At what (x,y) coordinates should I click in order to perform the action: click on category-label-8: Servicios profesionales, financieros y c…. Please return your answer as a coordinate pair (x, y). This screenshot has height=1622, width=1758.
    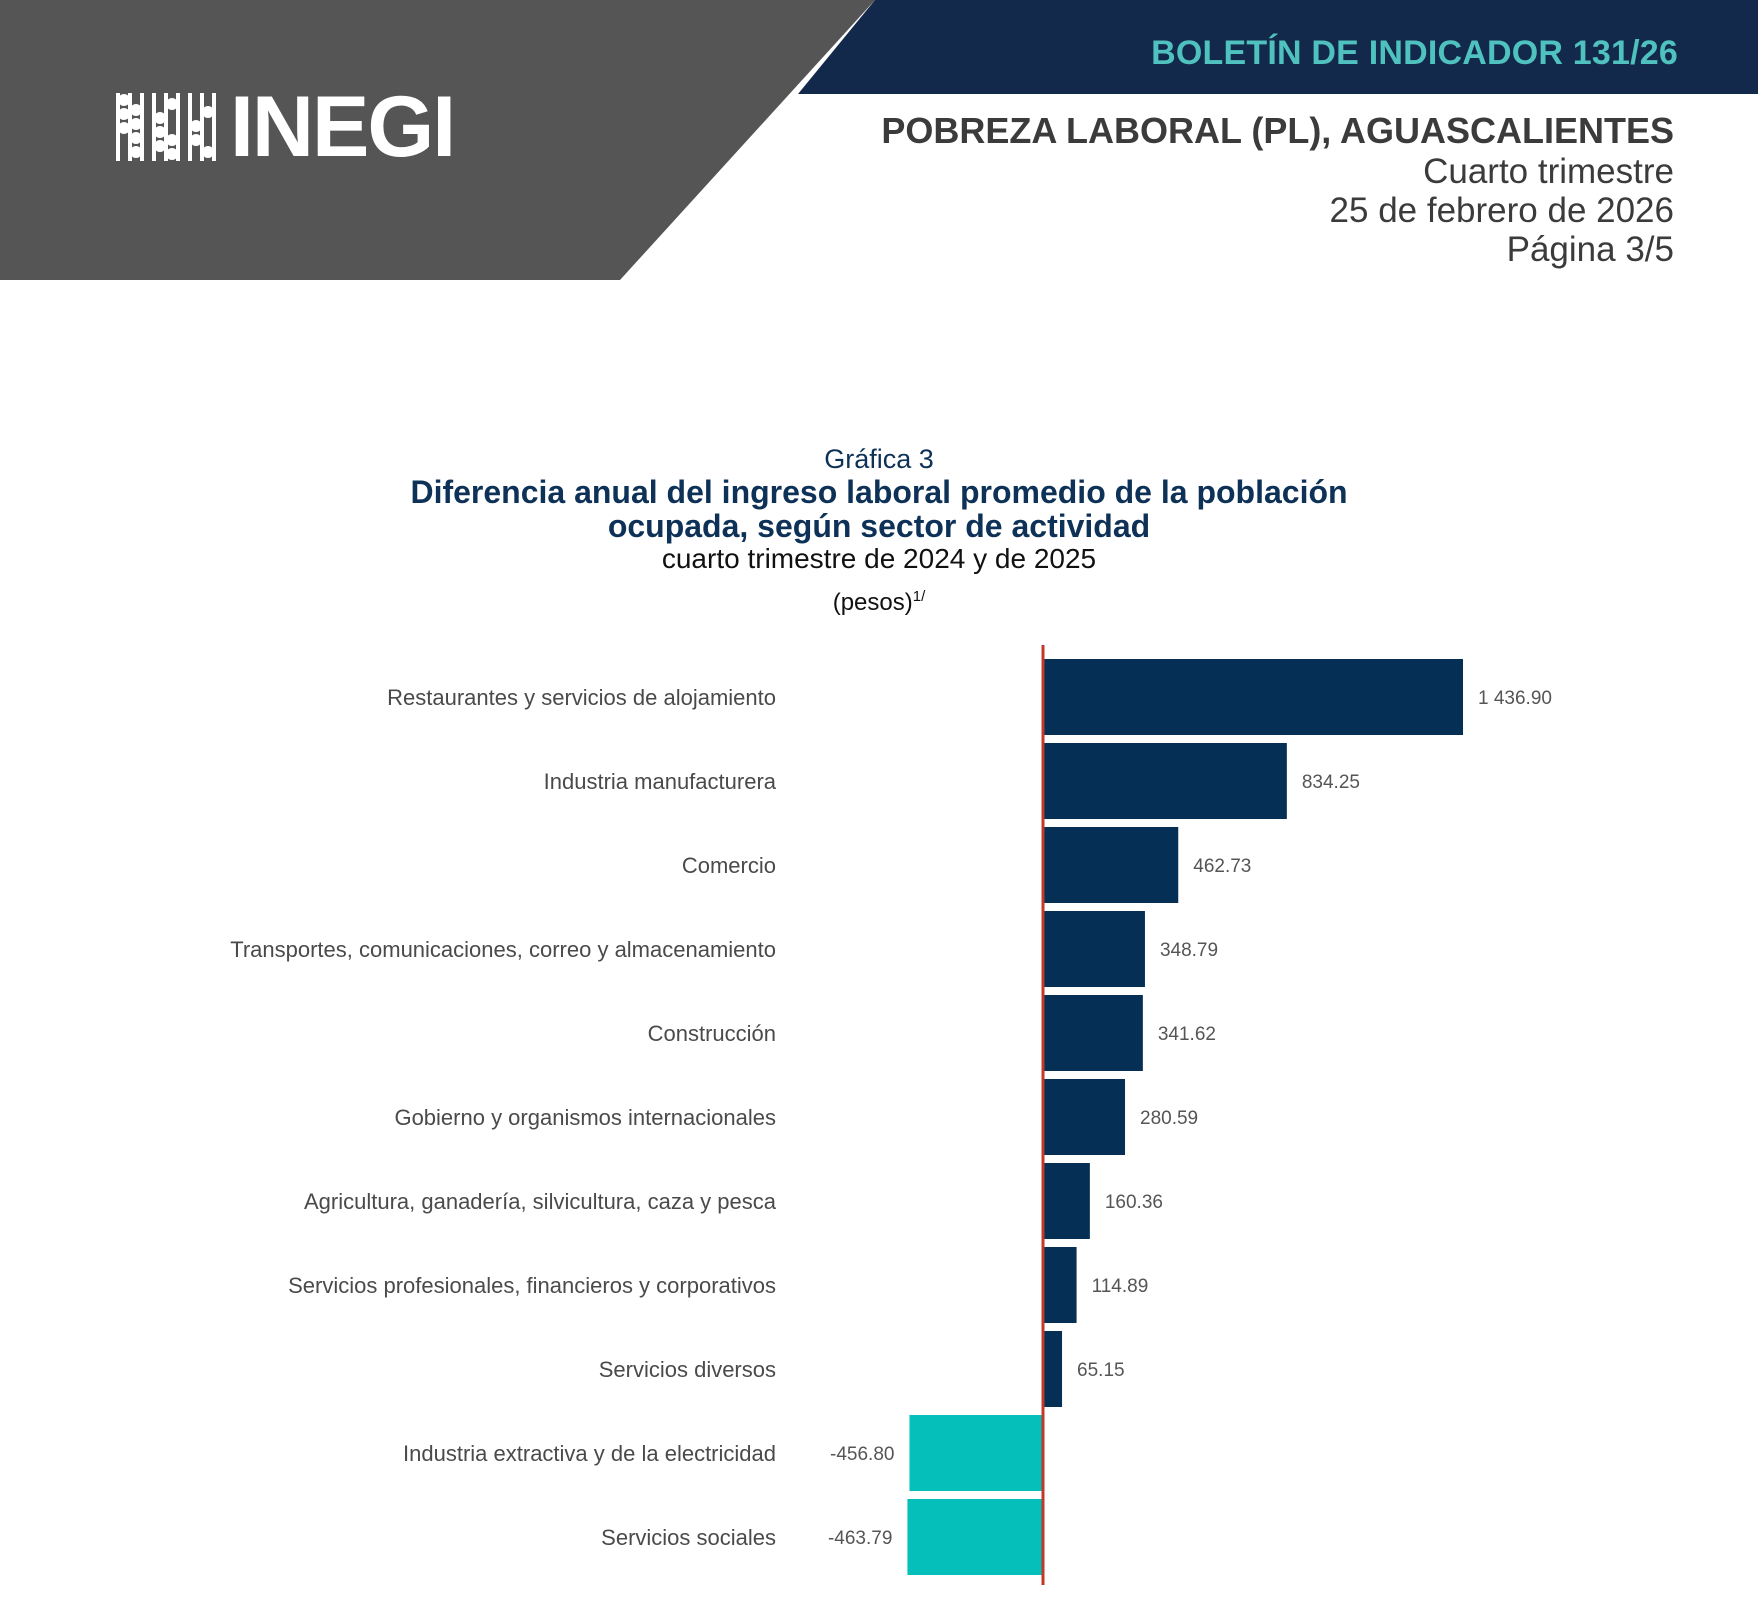
    Looking at the image, I should click on (532, 1285).